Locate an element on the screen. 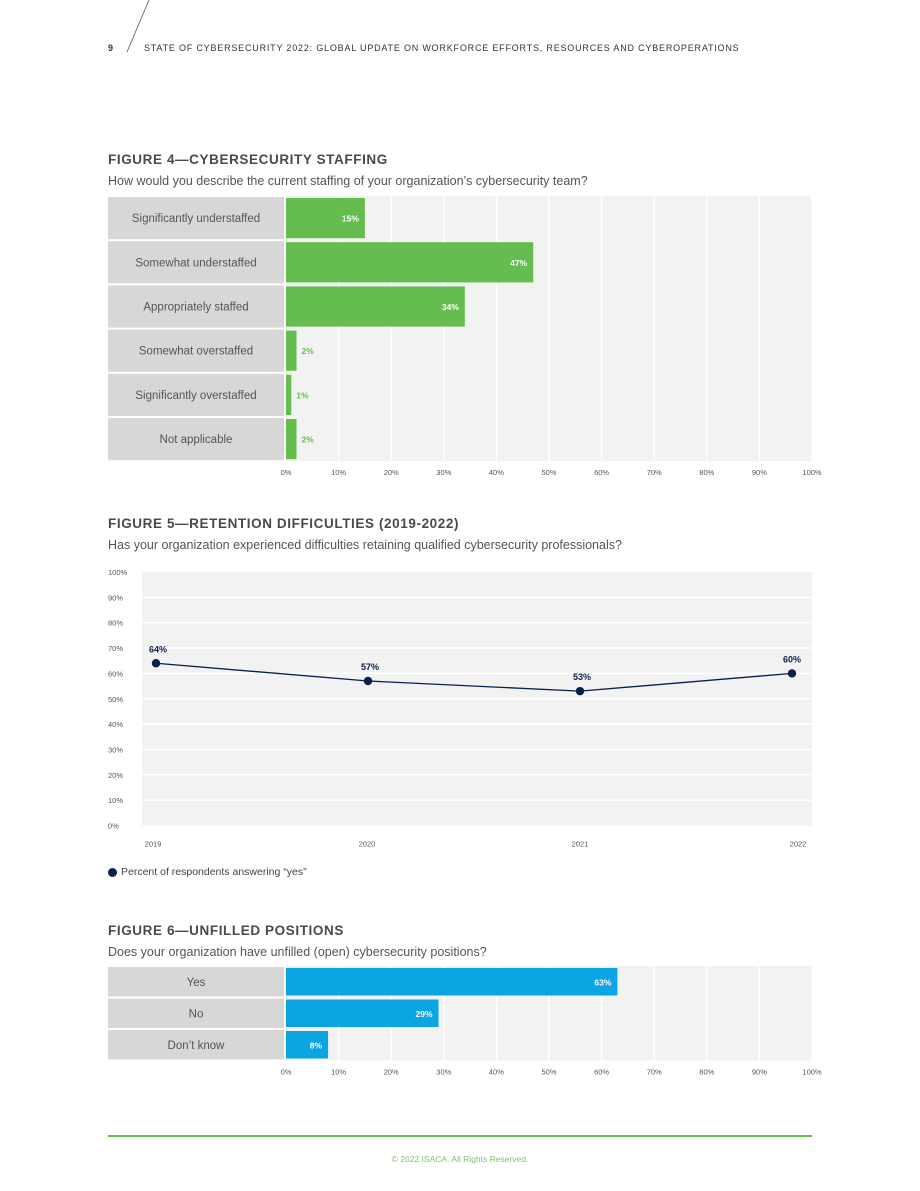  fig4-category-label: Significantly overstaffed is located at coordinates (195, 396).